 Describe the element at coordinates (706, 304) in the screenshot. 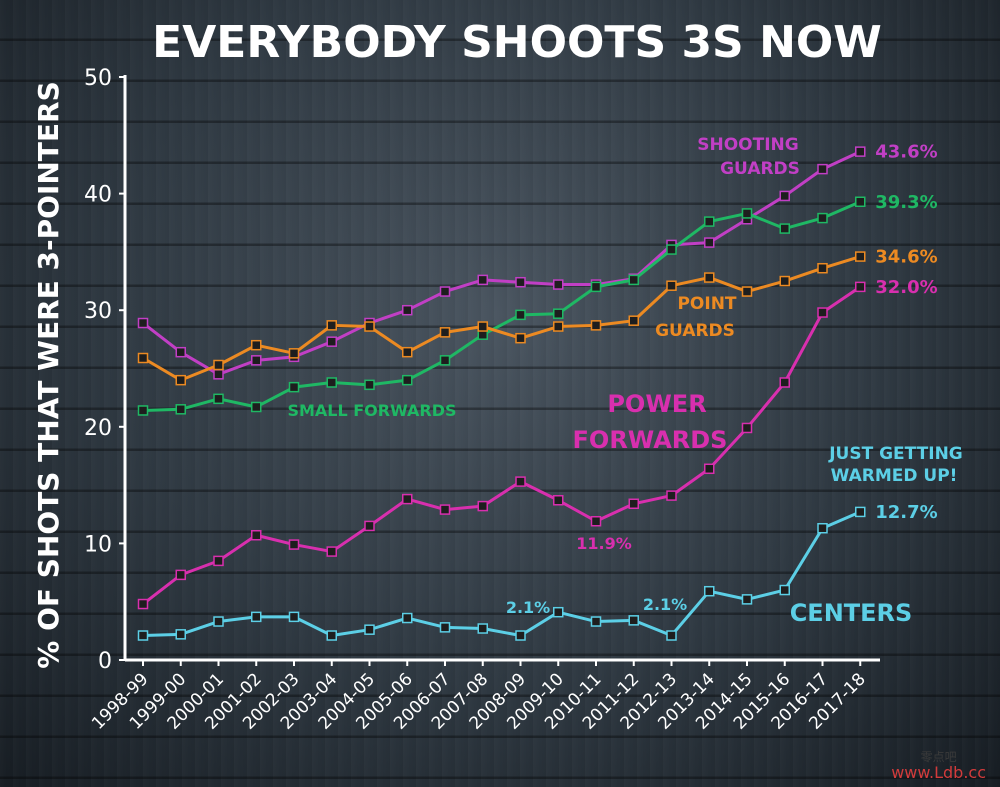

I see `annotation-label: POINT` at that location.